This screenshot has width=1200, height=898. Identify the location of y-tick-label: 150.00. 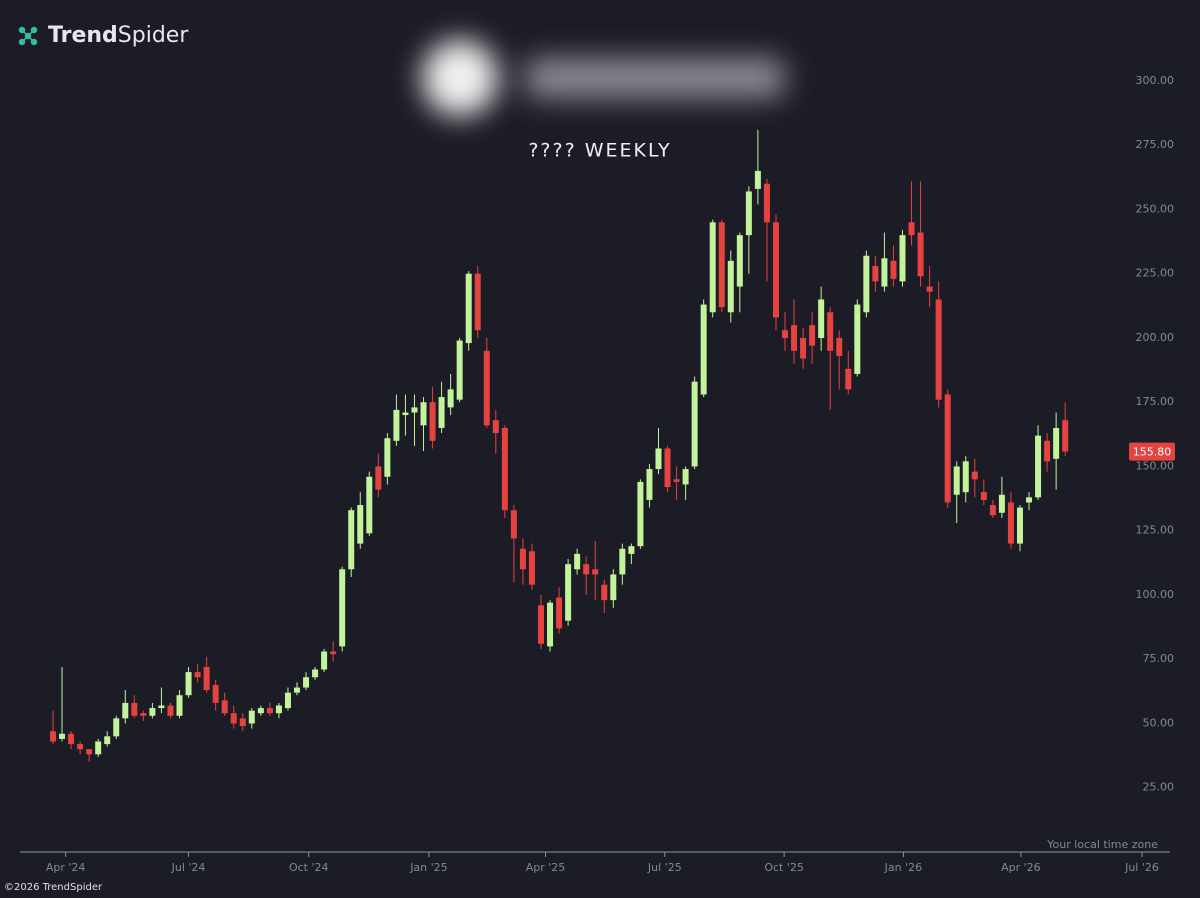
(1155, 465).